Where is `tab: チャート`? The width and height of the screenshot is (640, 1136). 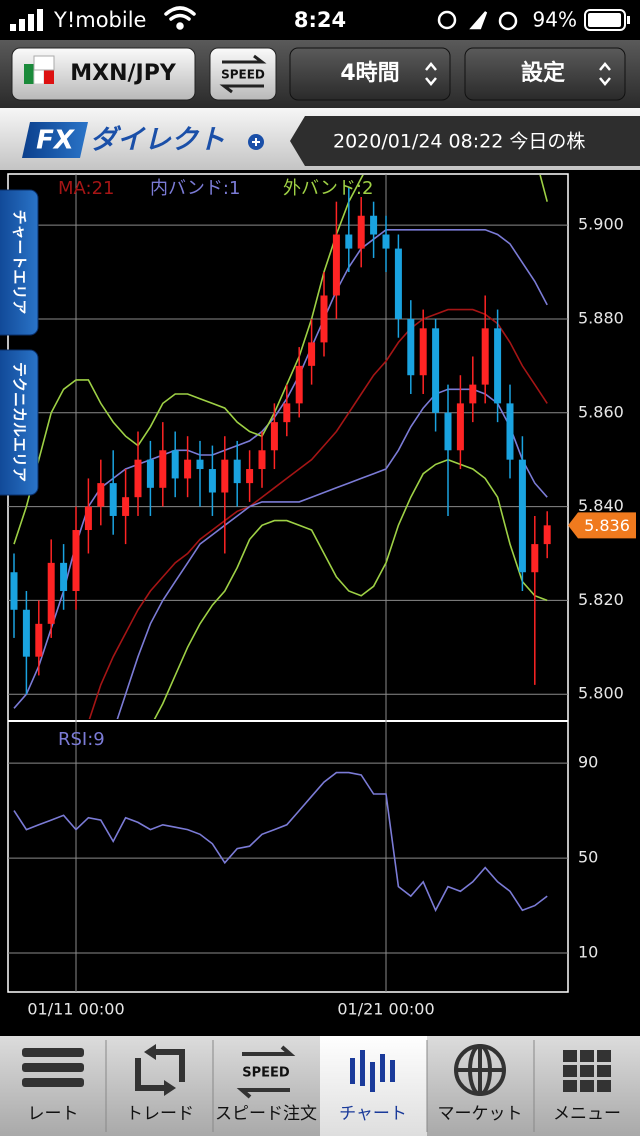
tab: チャート is located at coordinates (373, 1087).